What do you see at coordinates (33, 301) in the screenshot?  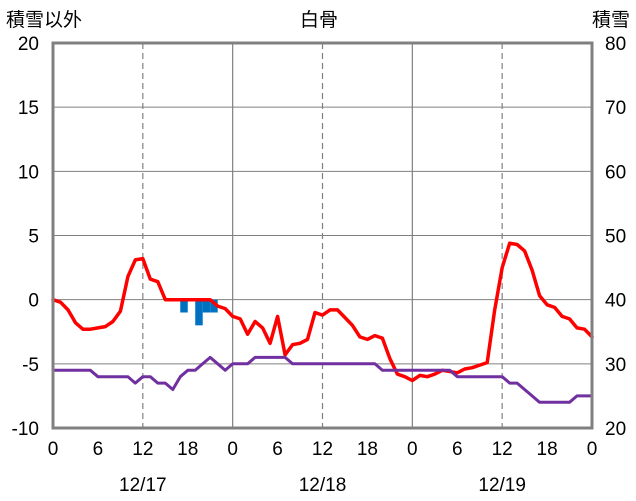 I see `left-y-tick-label: 0` at bounding box center [33, 301].